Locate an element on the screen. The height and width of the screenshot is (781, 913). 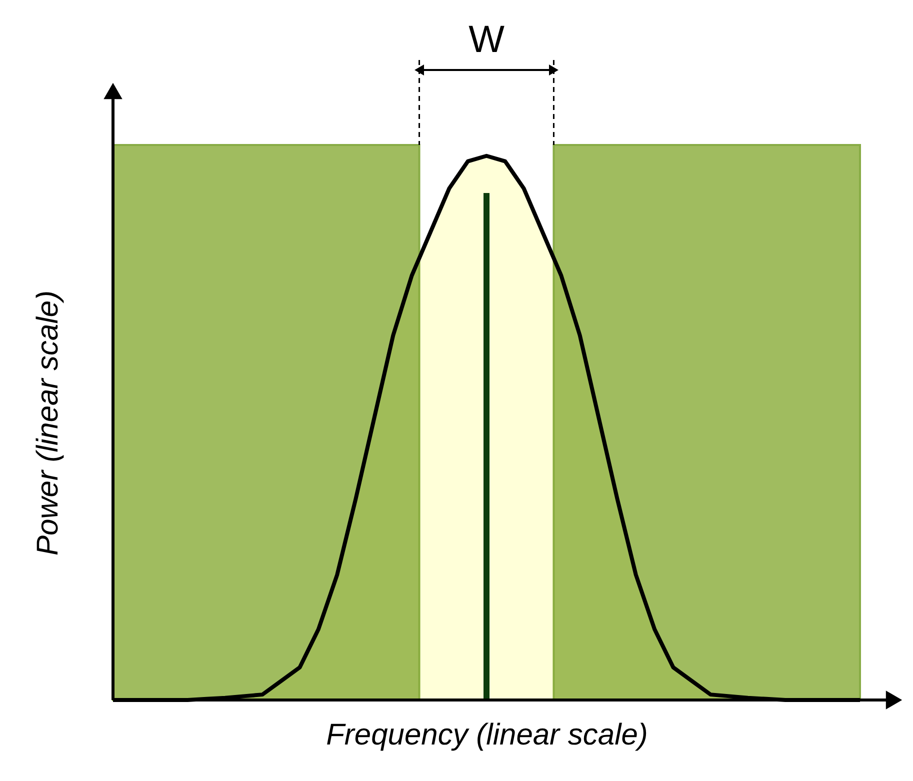
x-axis-title: Frequency (linear scale) is located at coordinates (487, 735).